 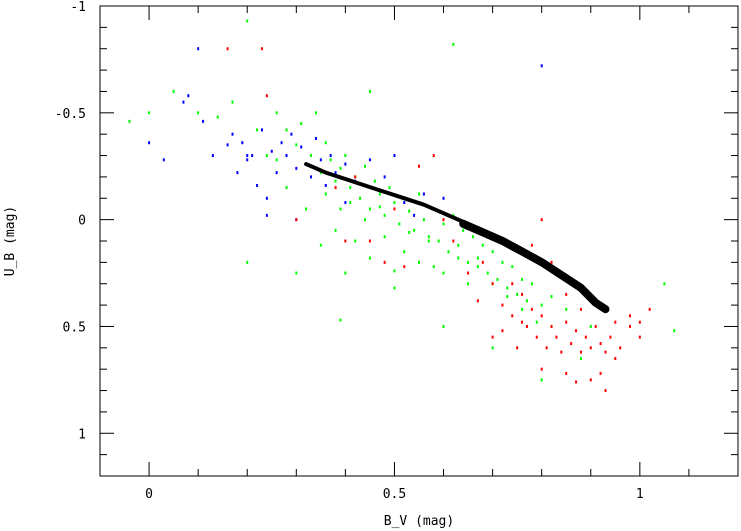 What do you see at coordinates (534, 266) in the screenshot?
I see `main-sequence-band-tail` at bounding box center [534, 266].